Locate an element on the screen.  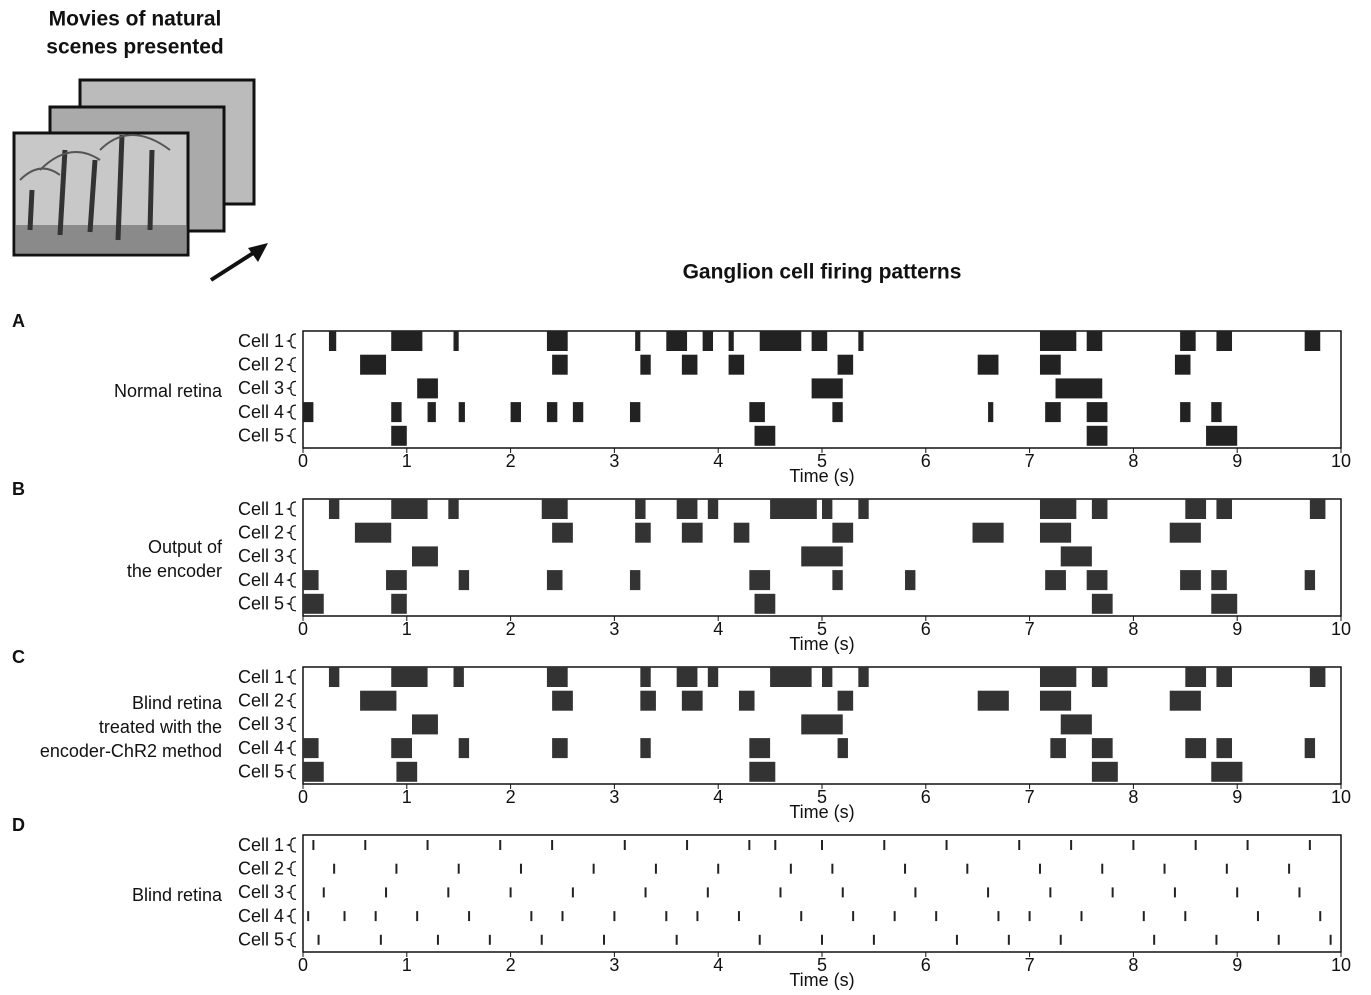
x-tick-label: 10 is located at coordinates (1341, 629).